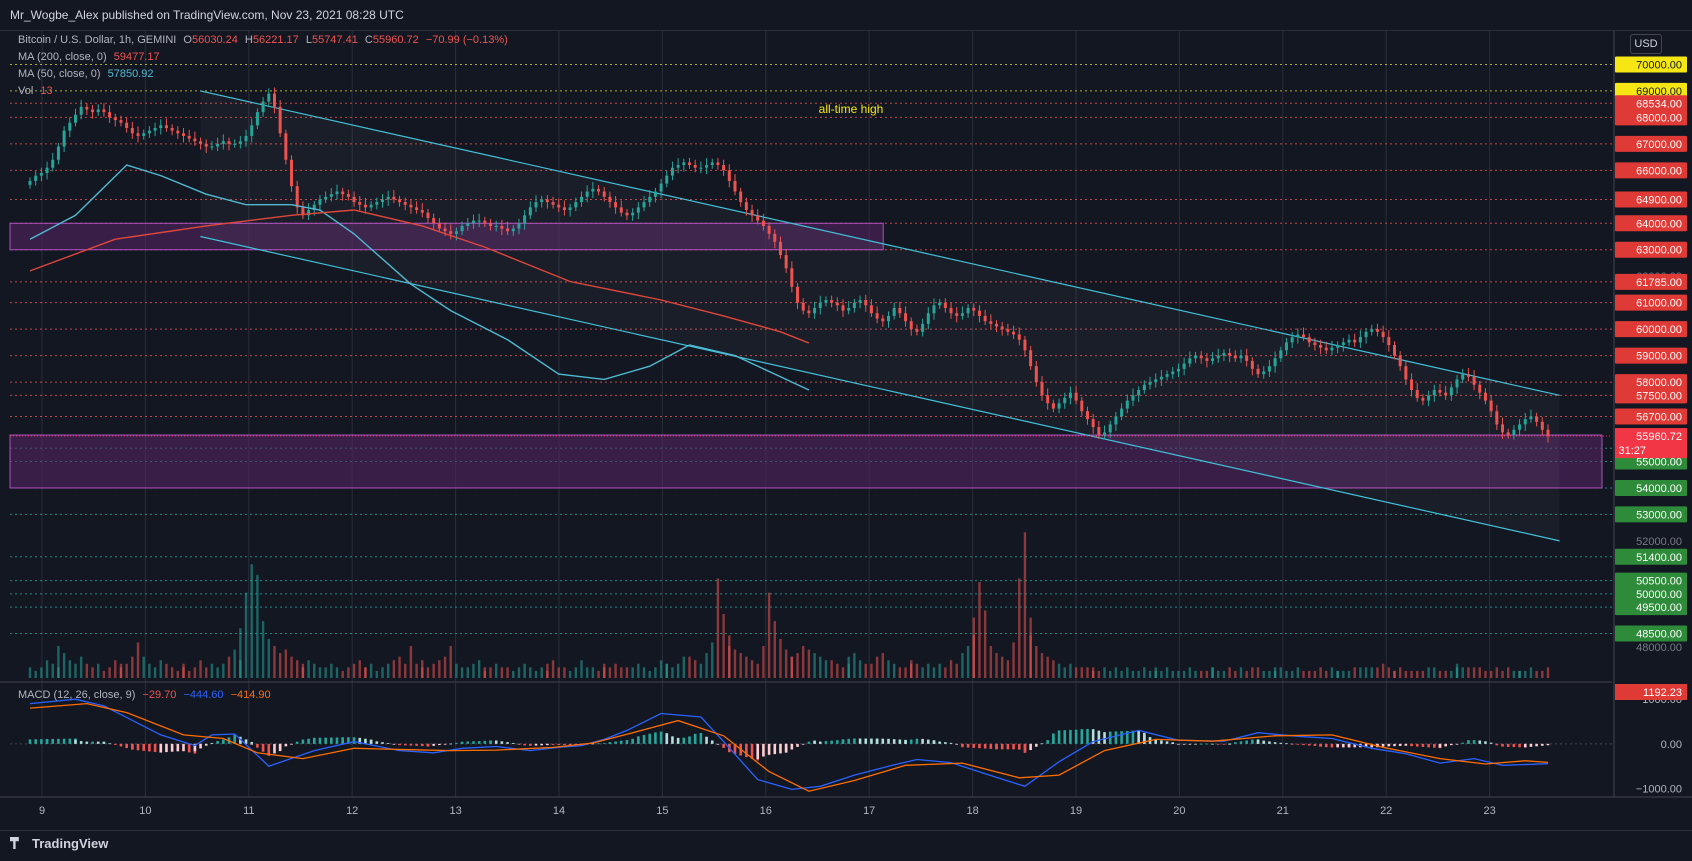 The height and width of the screenshot is (861, 1692). I want to click on ma50-legend: MA (50, close, 0) 57850.92, so click(86, 74).